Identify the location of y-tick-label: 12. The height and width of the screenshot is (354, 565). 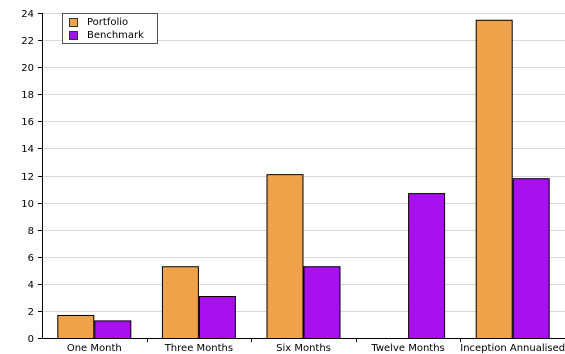
(27, 177).